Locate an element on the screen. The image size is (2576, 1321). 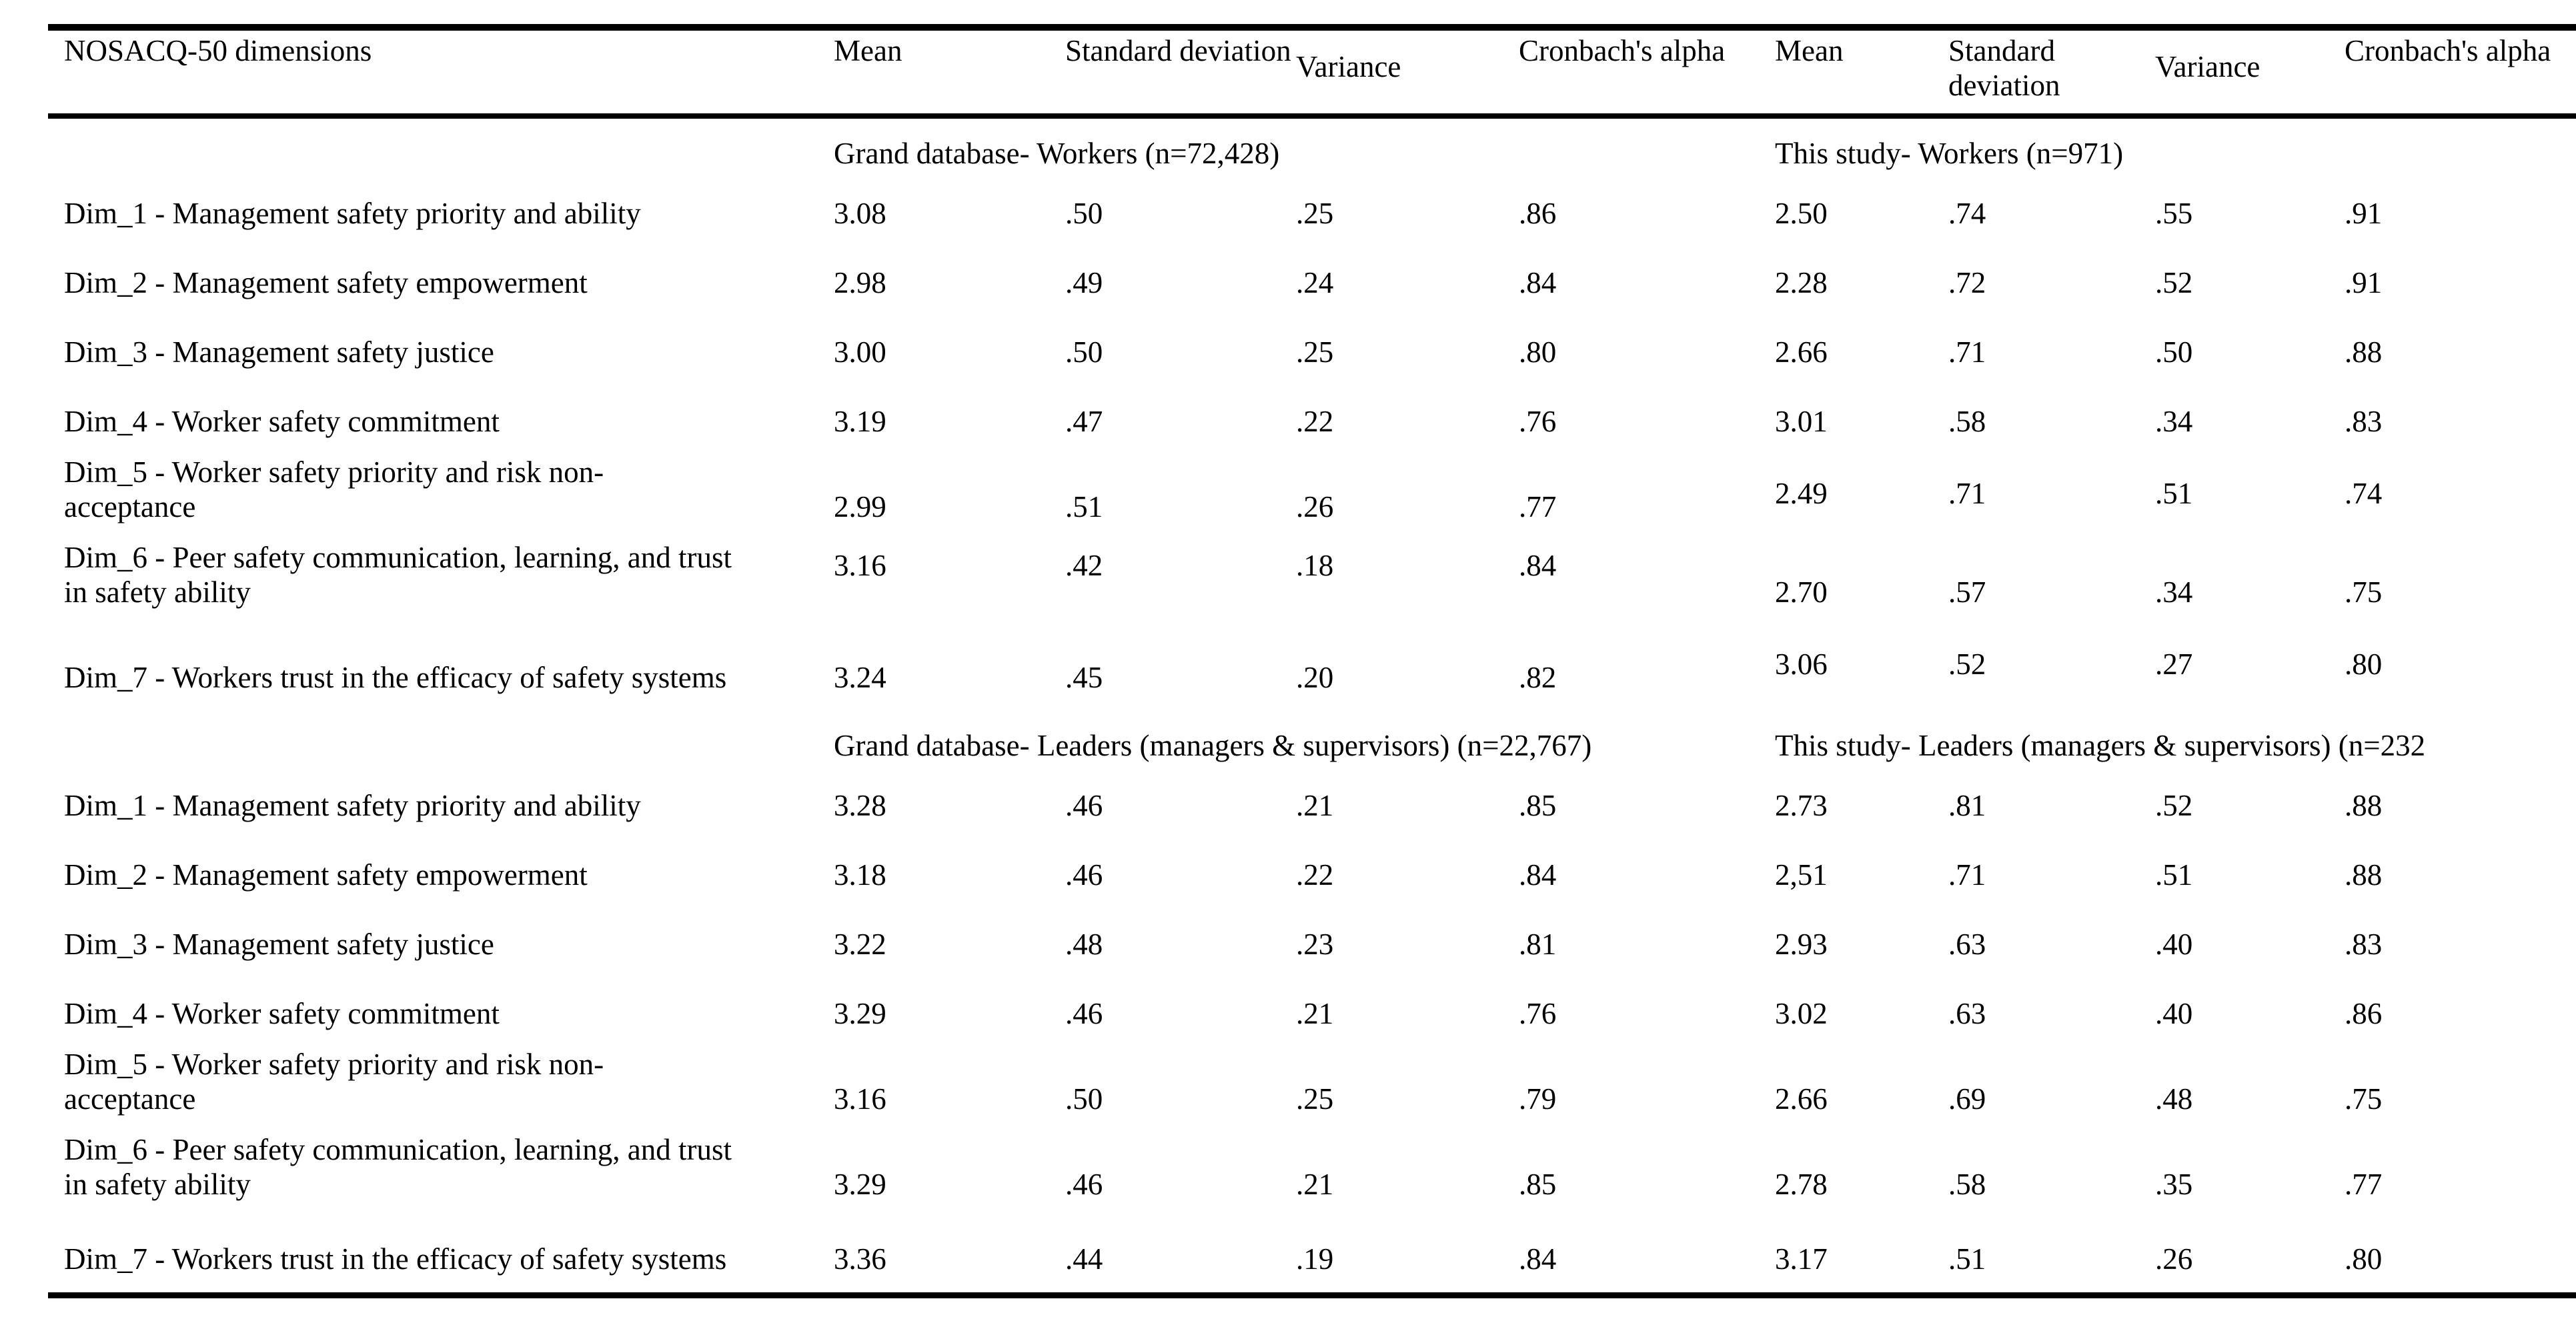
cell-study-mean: 3.01 is located at coordinates (1801, 421).